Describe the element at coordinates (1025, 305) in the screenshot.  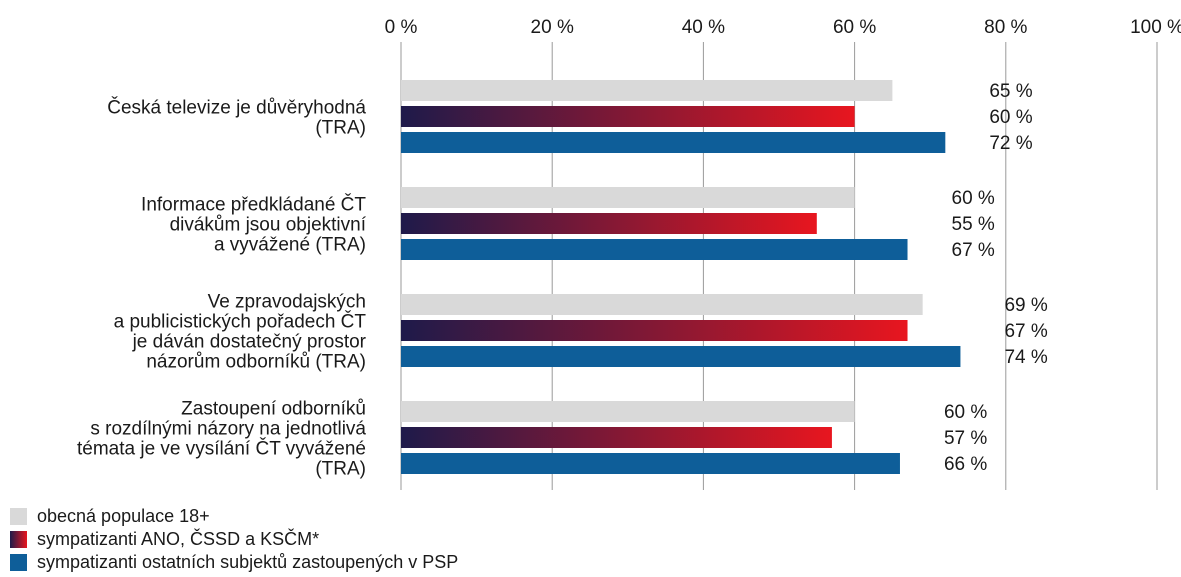
I see `data-label: 69 %` at that location.